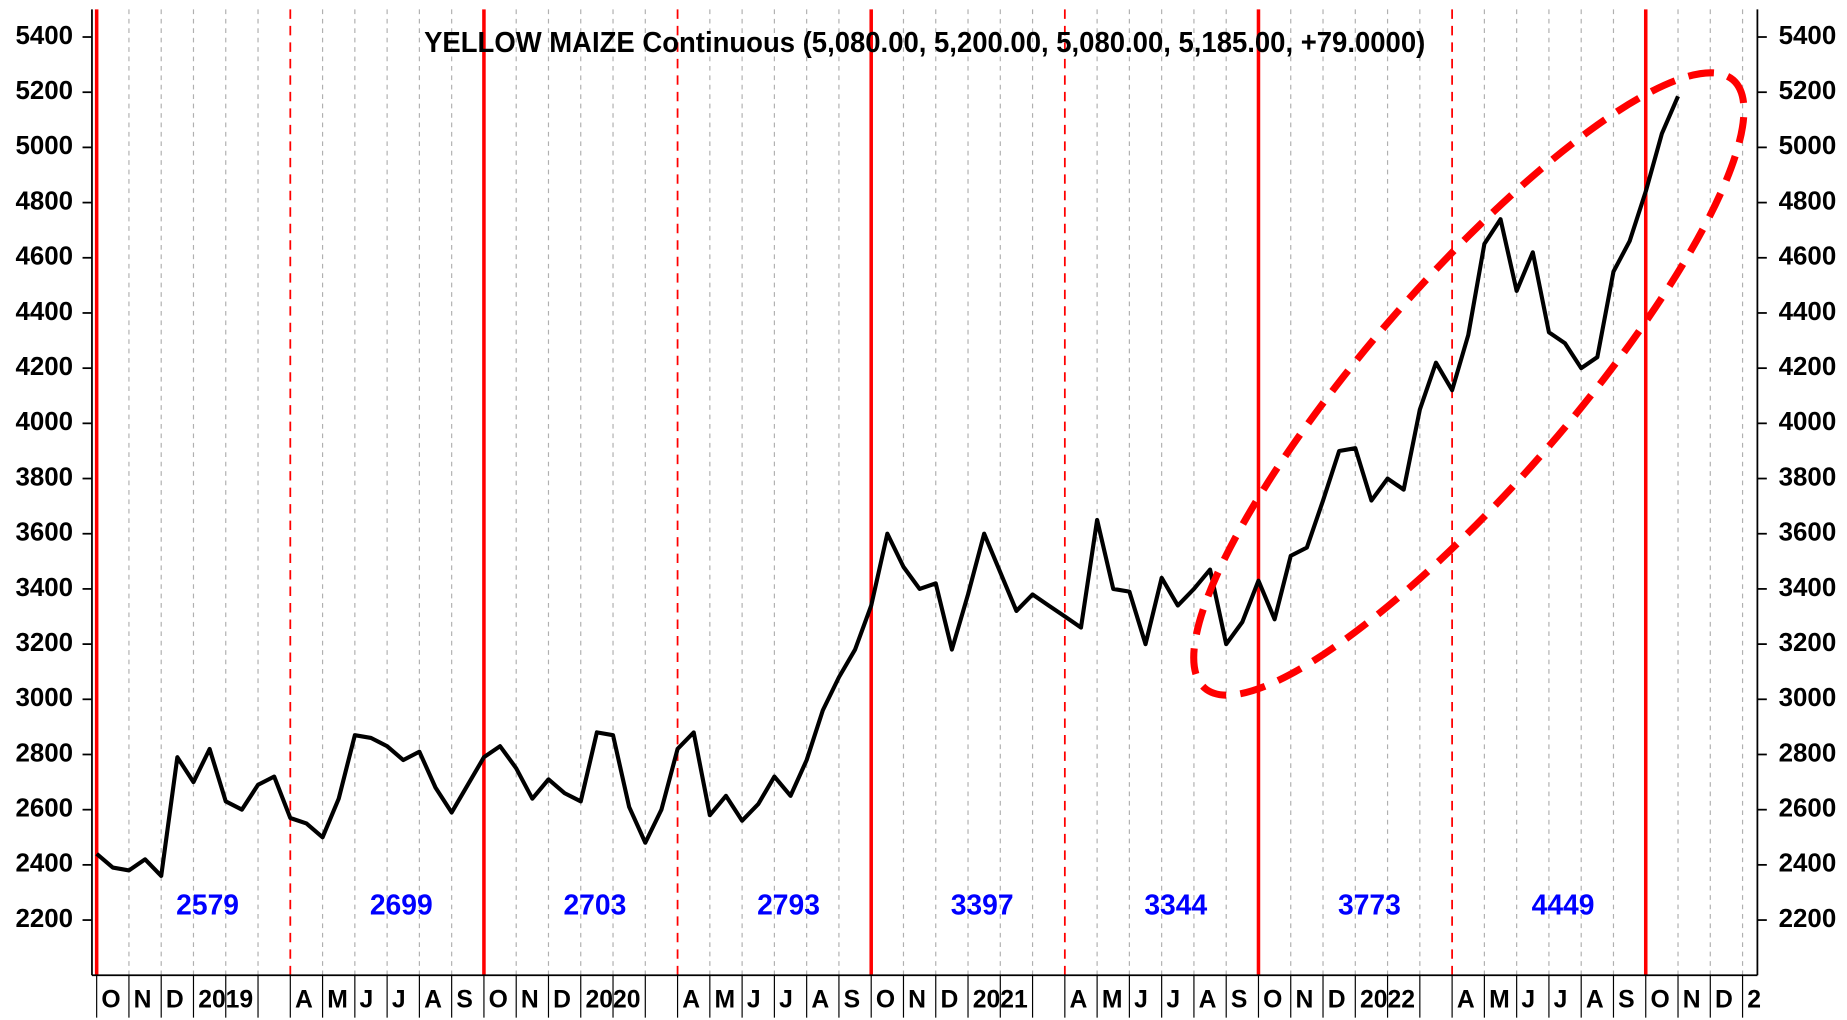 This screenshot has height=1020, width=1847. Describe the element at coordinates (1808, 643) in the screenshot. I see `y-tick-label-right: 3200` at that location.